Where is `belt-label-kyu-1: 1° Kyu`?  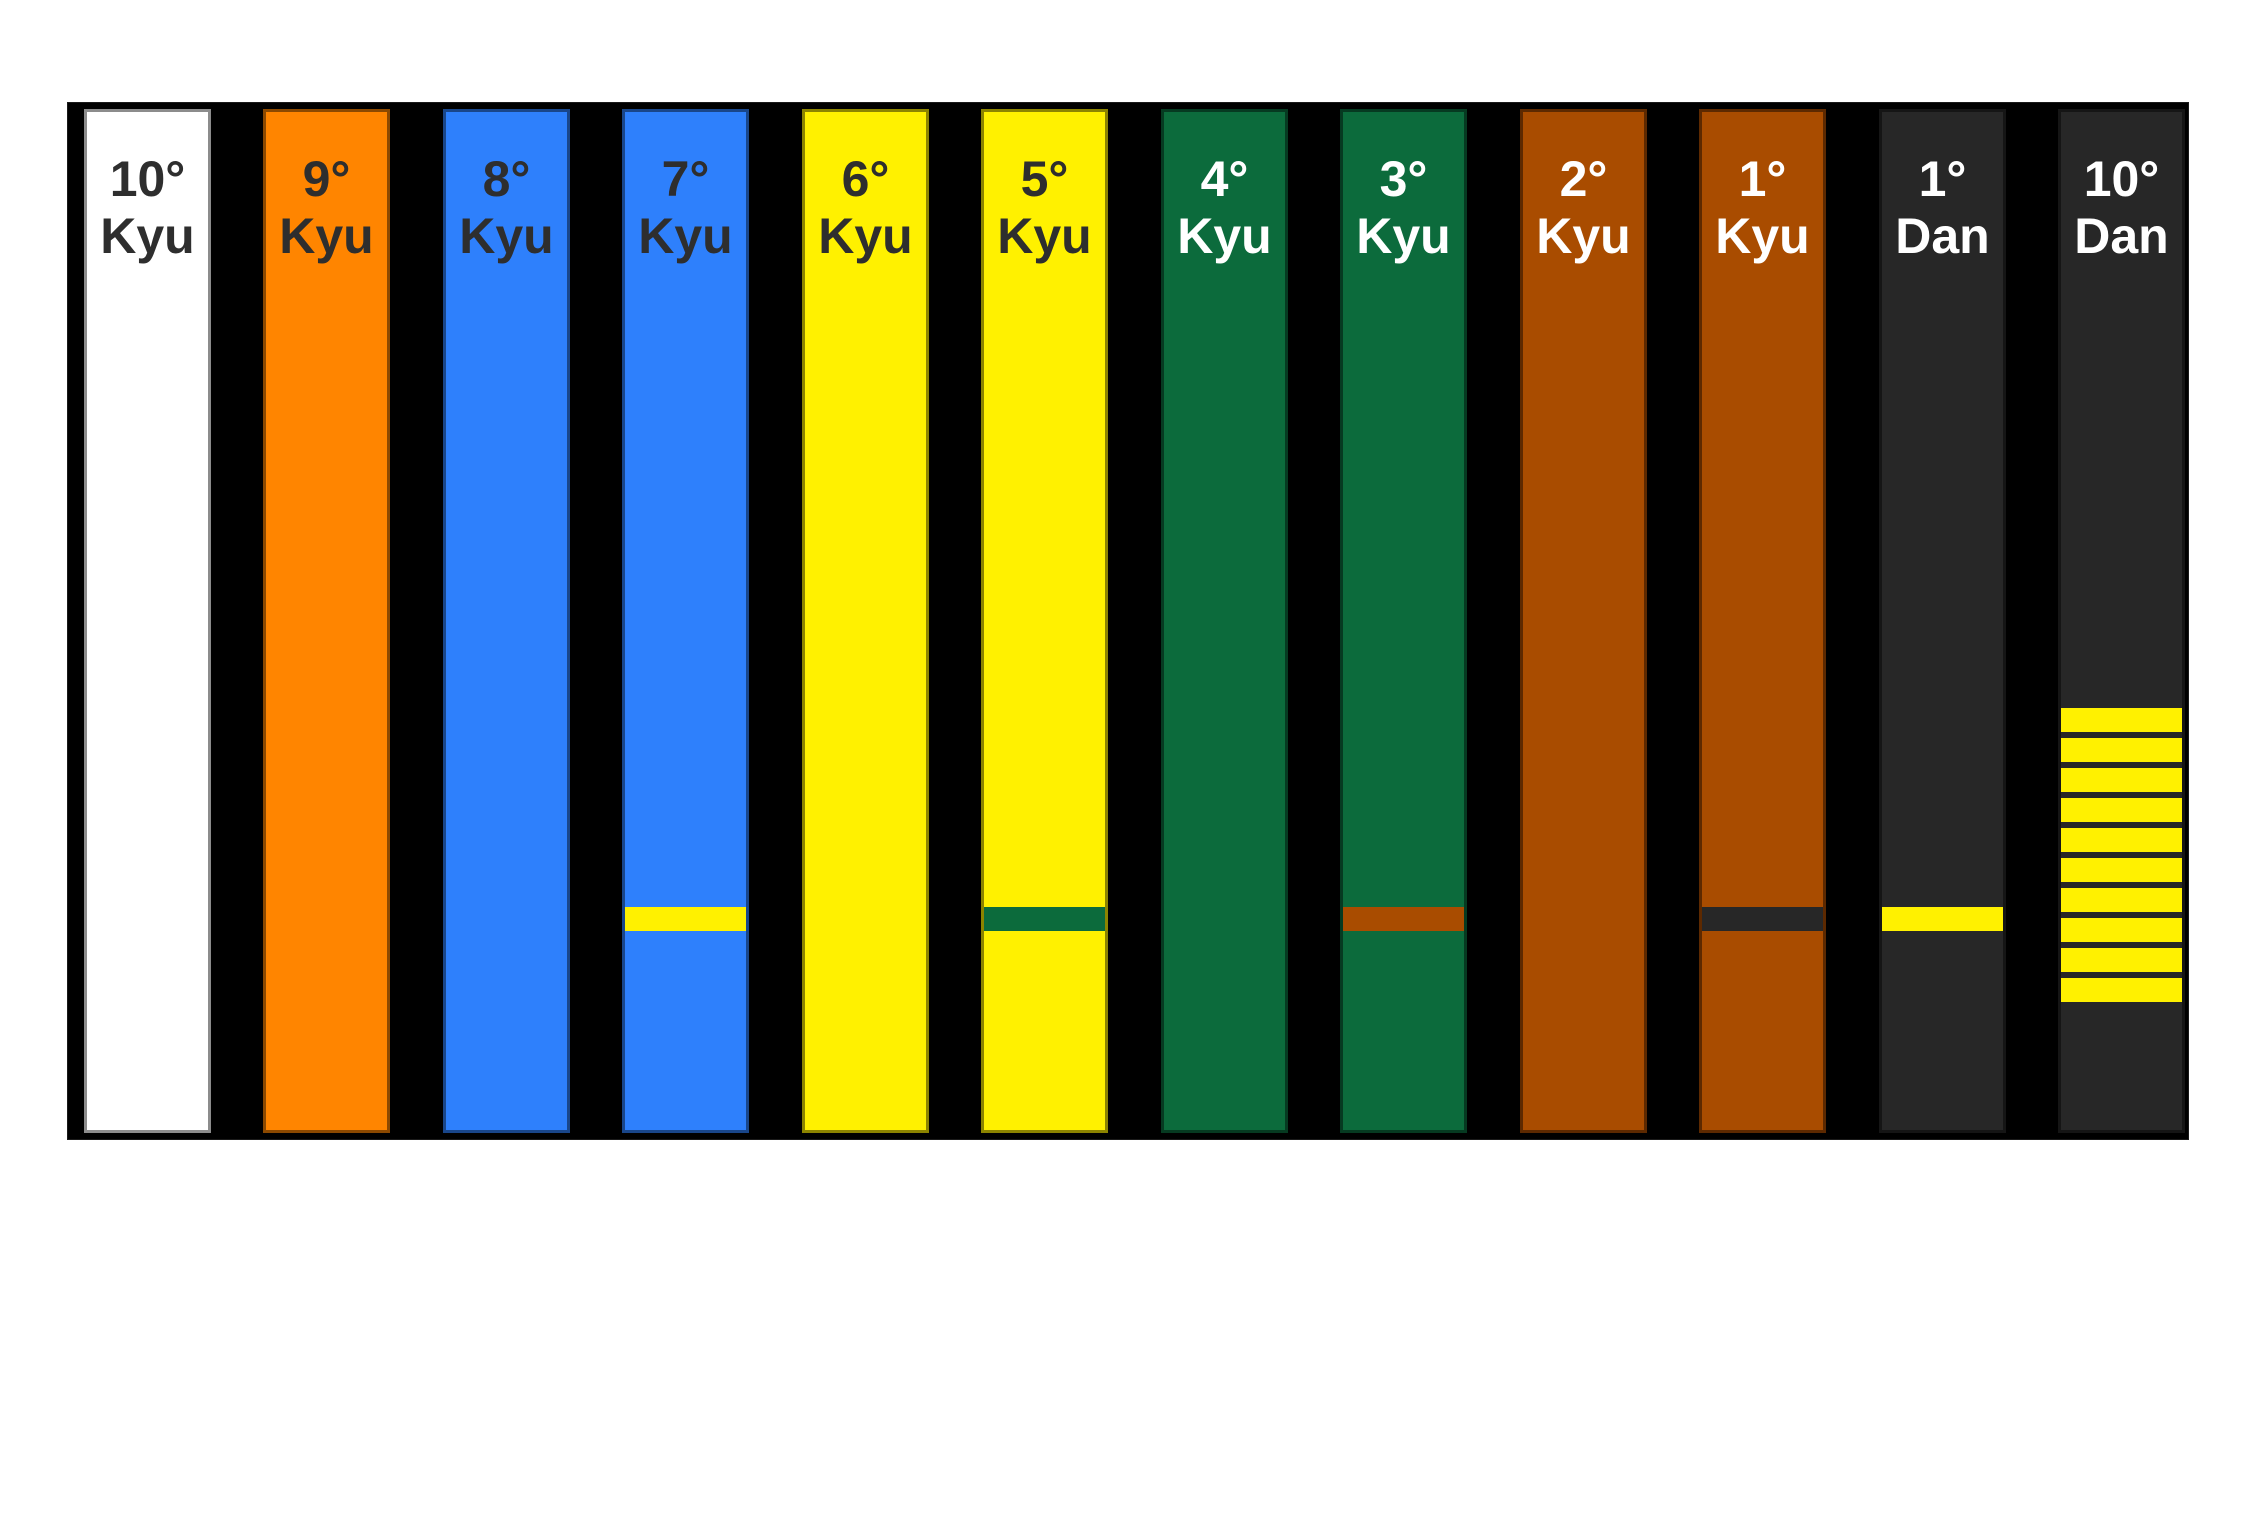 belt-label-kyu-1: 1° Kyu is located at coordinates (1762, 208).